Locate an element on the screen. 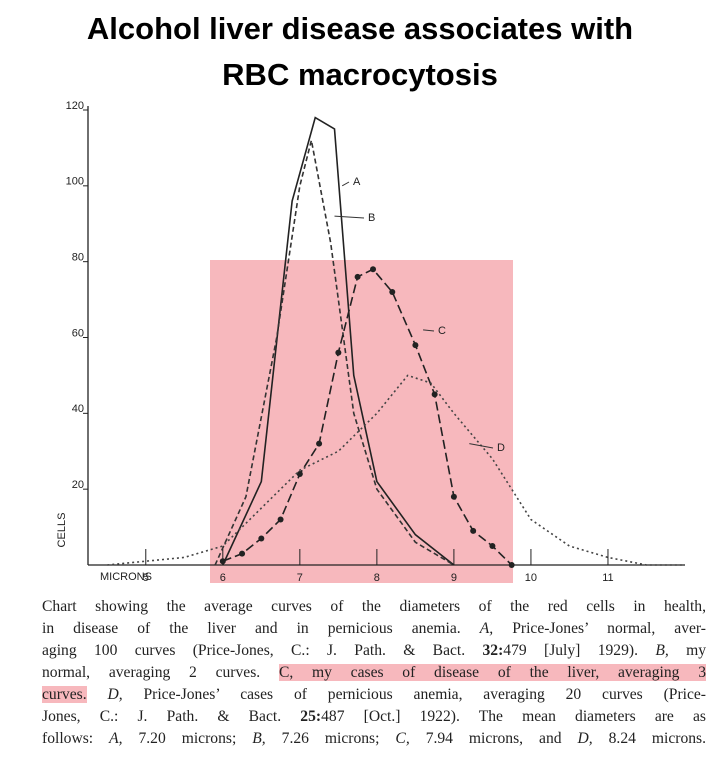 The image size is (720, 769). caption-text: 479 [July] 1929). is located at coordinates (579, 650).